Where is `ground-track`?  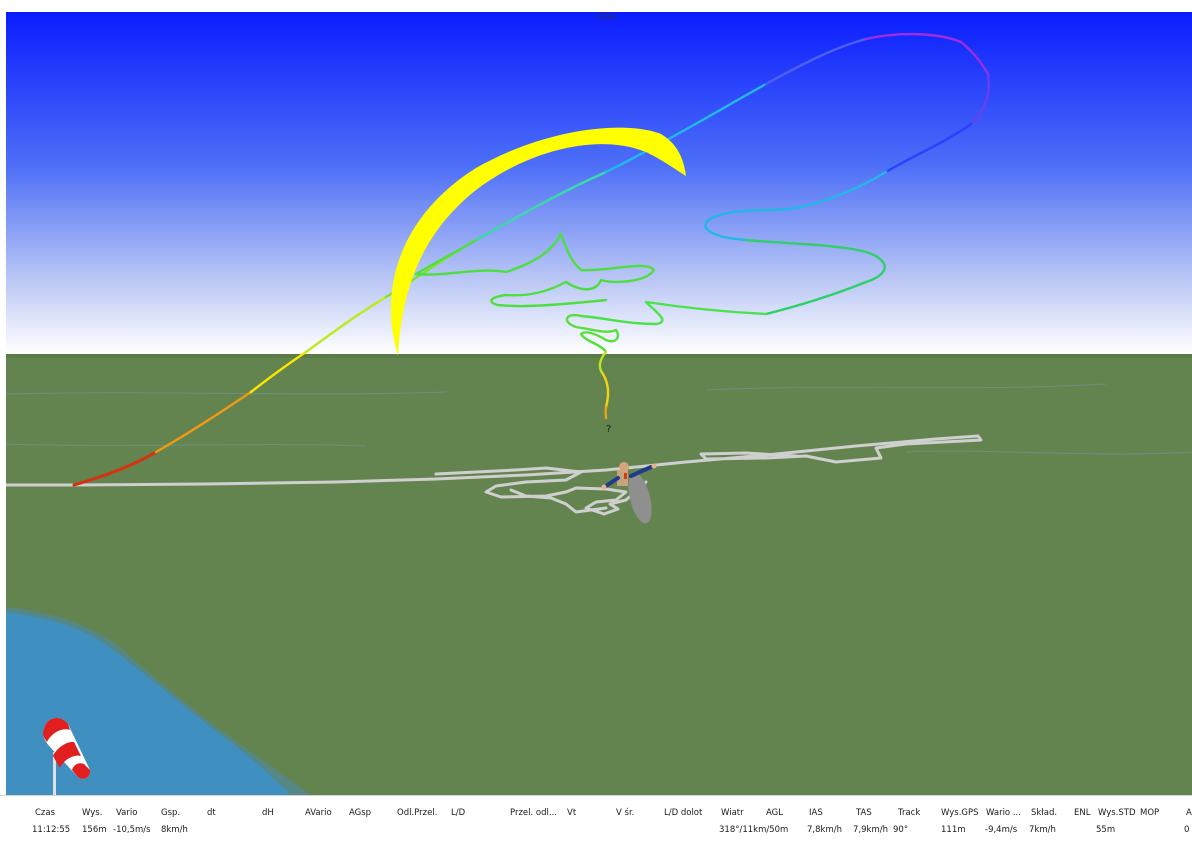
ground-track is located at coordinates (494, 475).